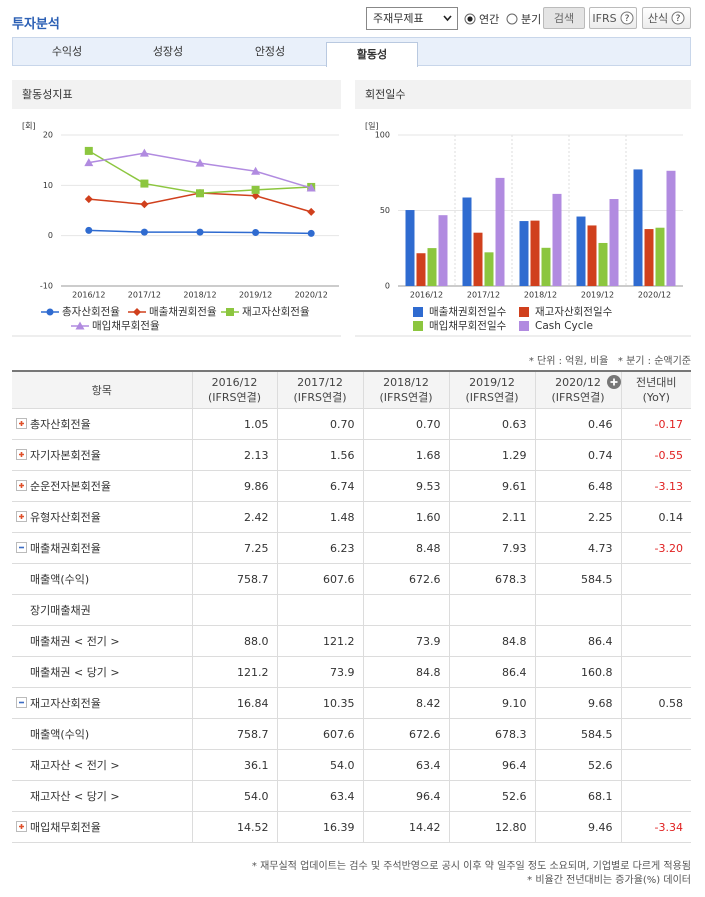  Describe the element at coordinates (512, 19) in the screenshot. I see `radio-ring` at that location.